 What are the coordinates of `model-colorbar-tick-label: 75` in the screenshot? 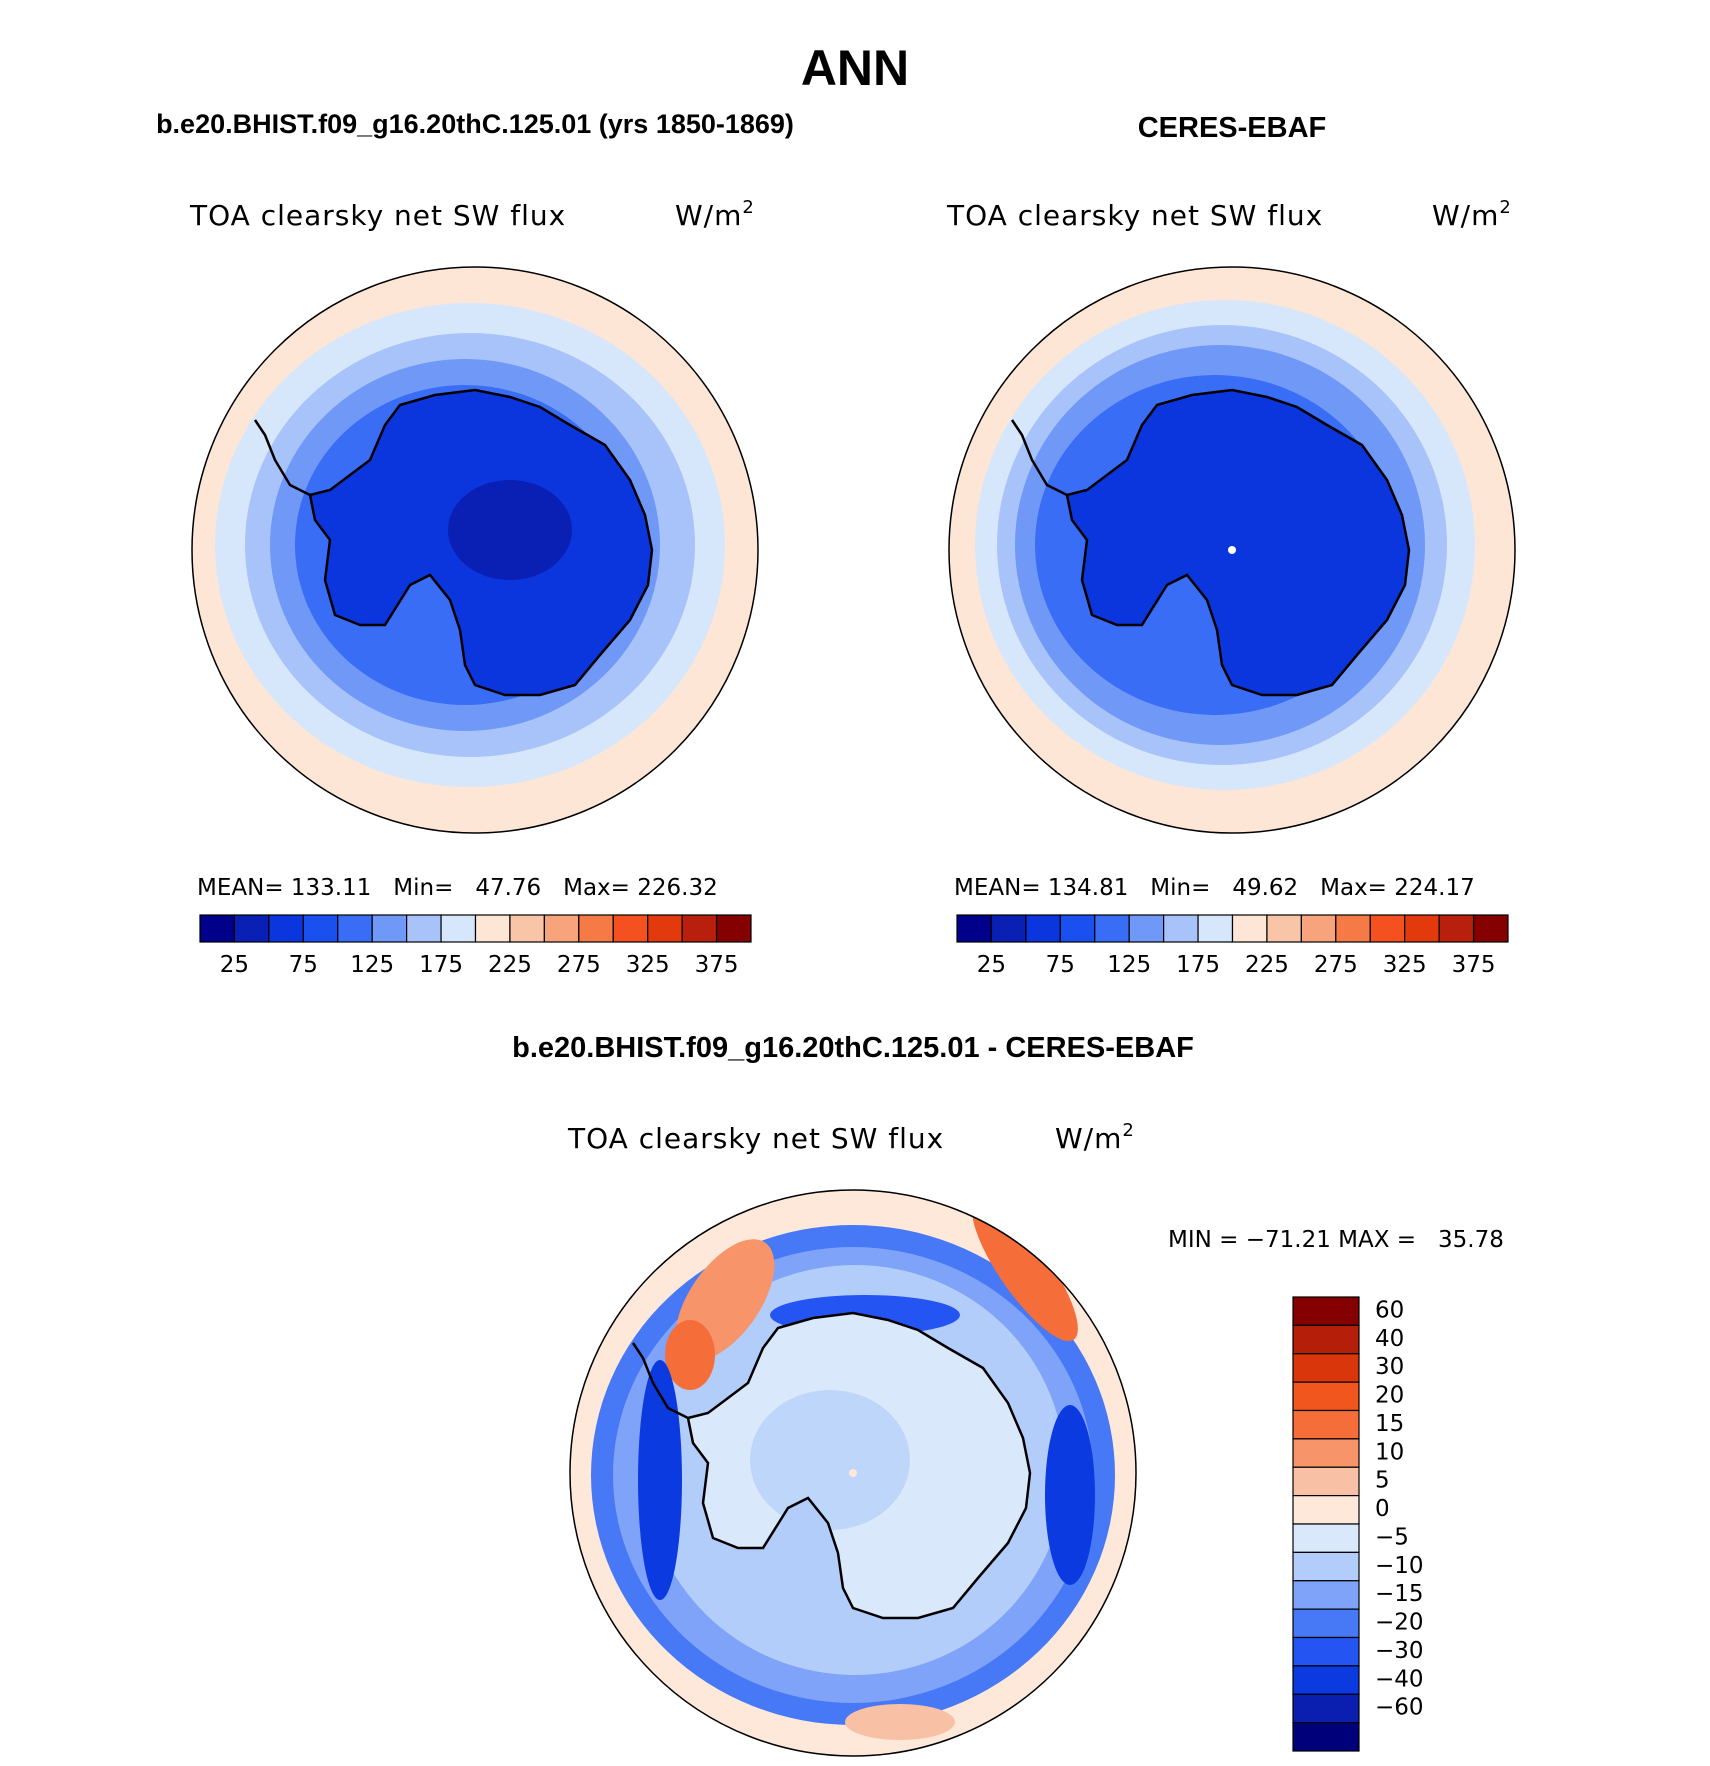 It's located at (303, 965).